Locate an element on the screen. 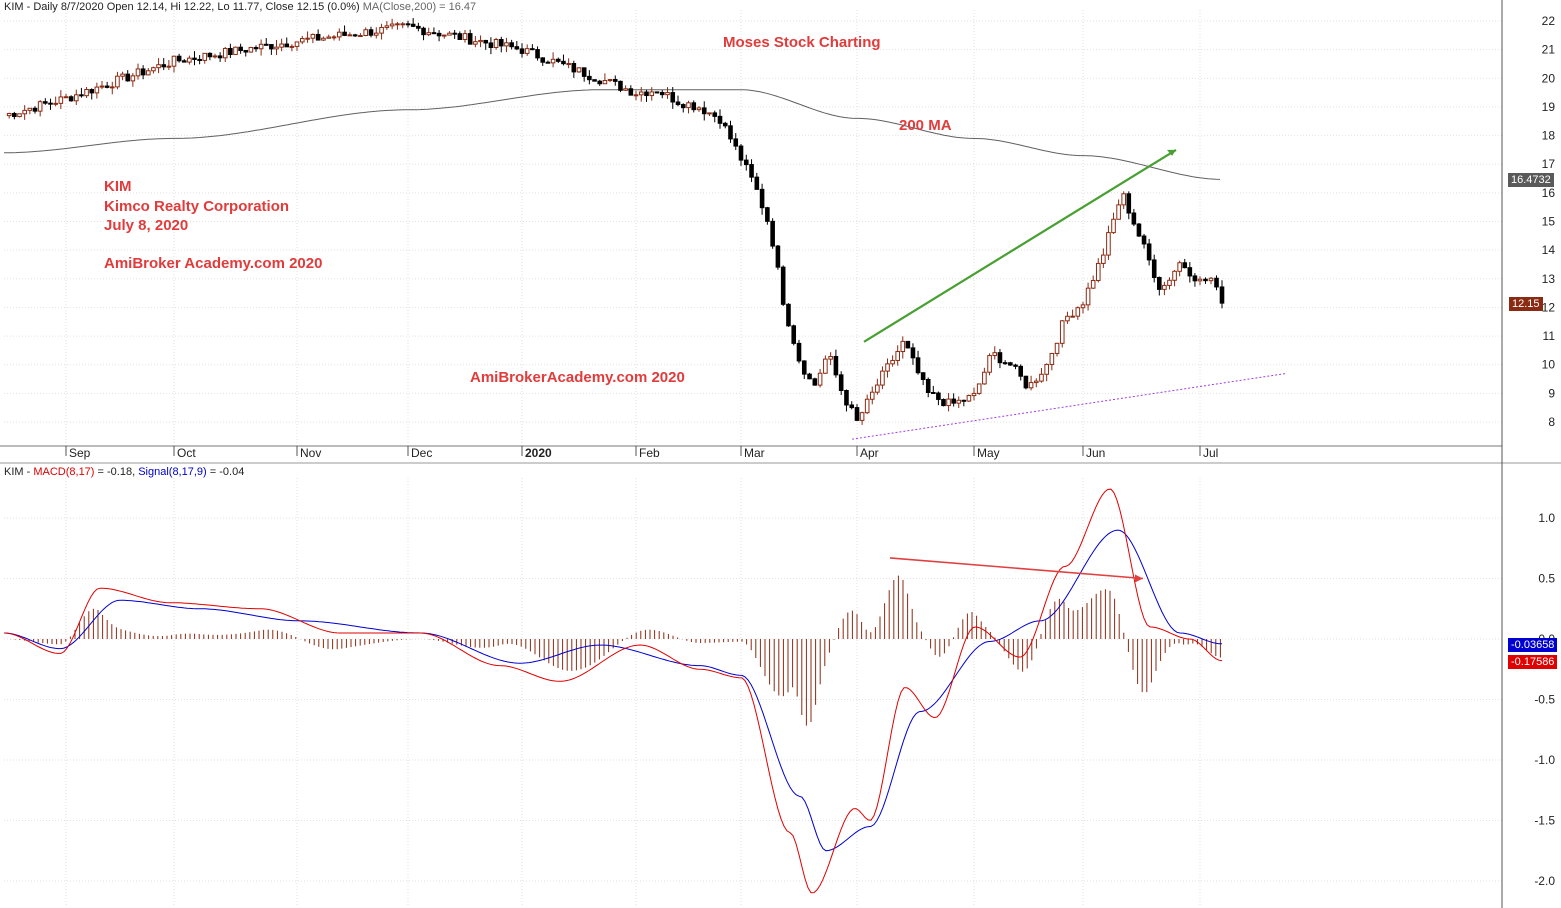  macd-y-tick-label: -1.5 is located at coordinates (1544, 821).